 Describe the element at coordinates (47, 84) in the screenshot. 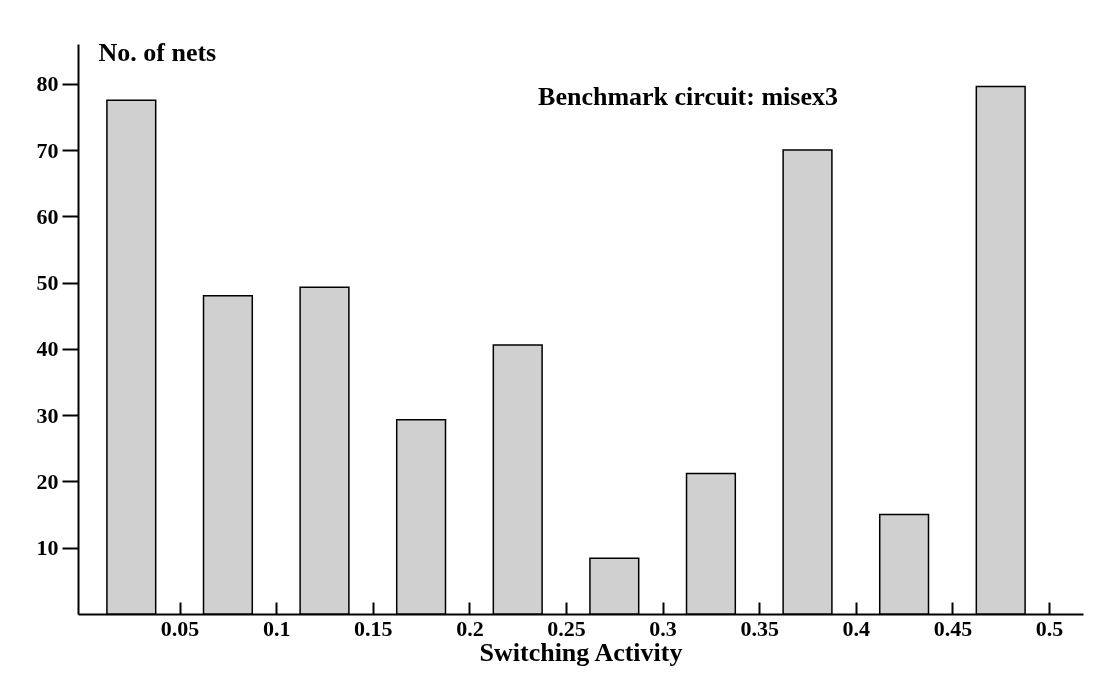

I see `y-tick-label: 80` at that location.